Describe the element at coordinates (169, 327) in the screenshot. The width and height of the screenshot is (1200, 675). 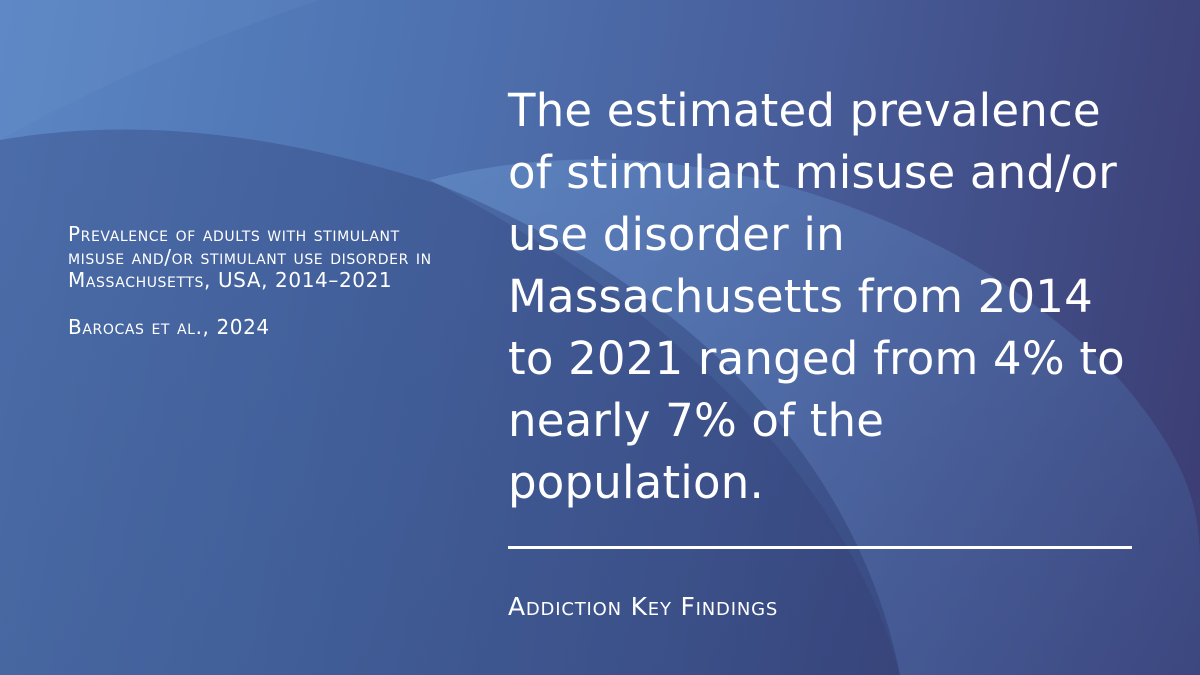
I see `citation-source: Barocas et al., 2024` at that location.